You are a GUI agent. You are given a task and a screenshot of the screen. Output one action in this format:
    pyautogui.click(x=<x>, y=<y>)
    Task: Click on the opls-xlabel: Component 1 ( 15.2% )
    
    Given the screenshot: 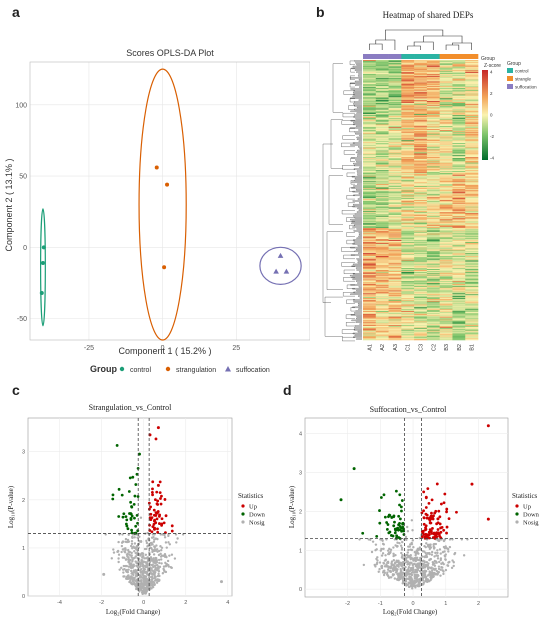 What is the action you would take?
    pyautogui.click(x=164, y=351)
    